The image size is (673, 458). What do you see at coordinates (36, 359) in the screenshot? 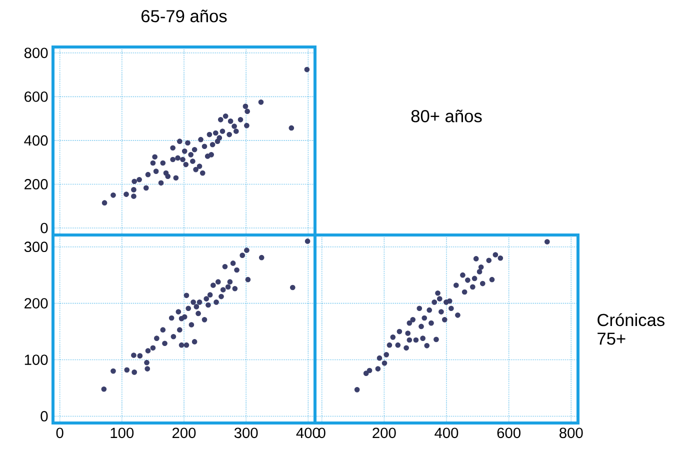
I see `y-tick-label: 100` at bounding box center [36, 359].